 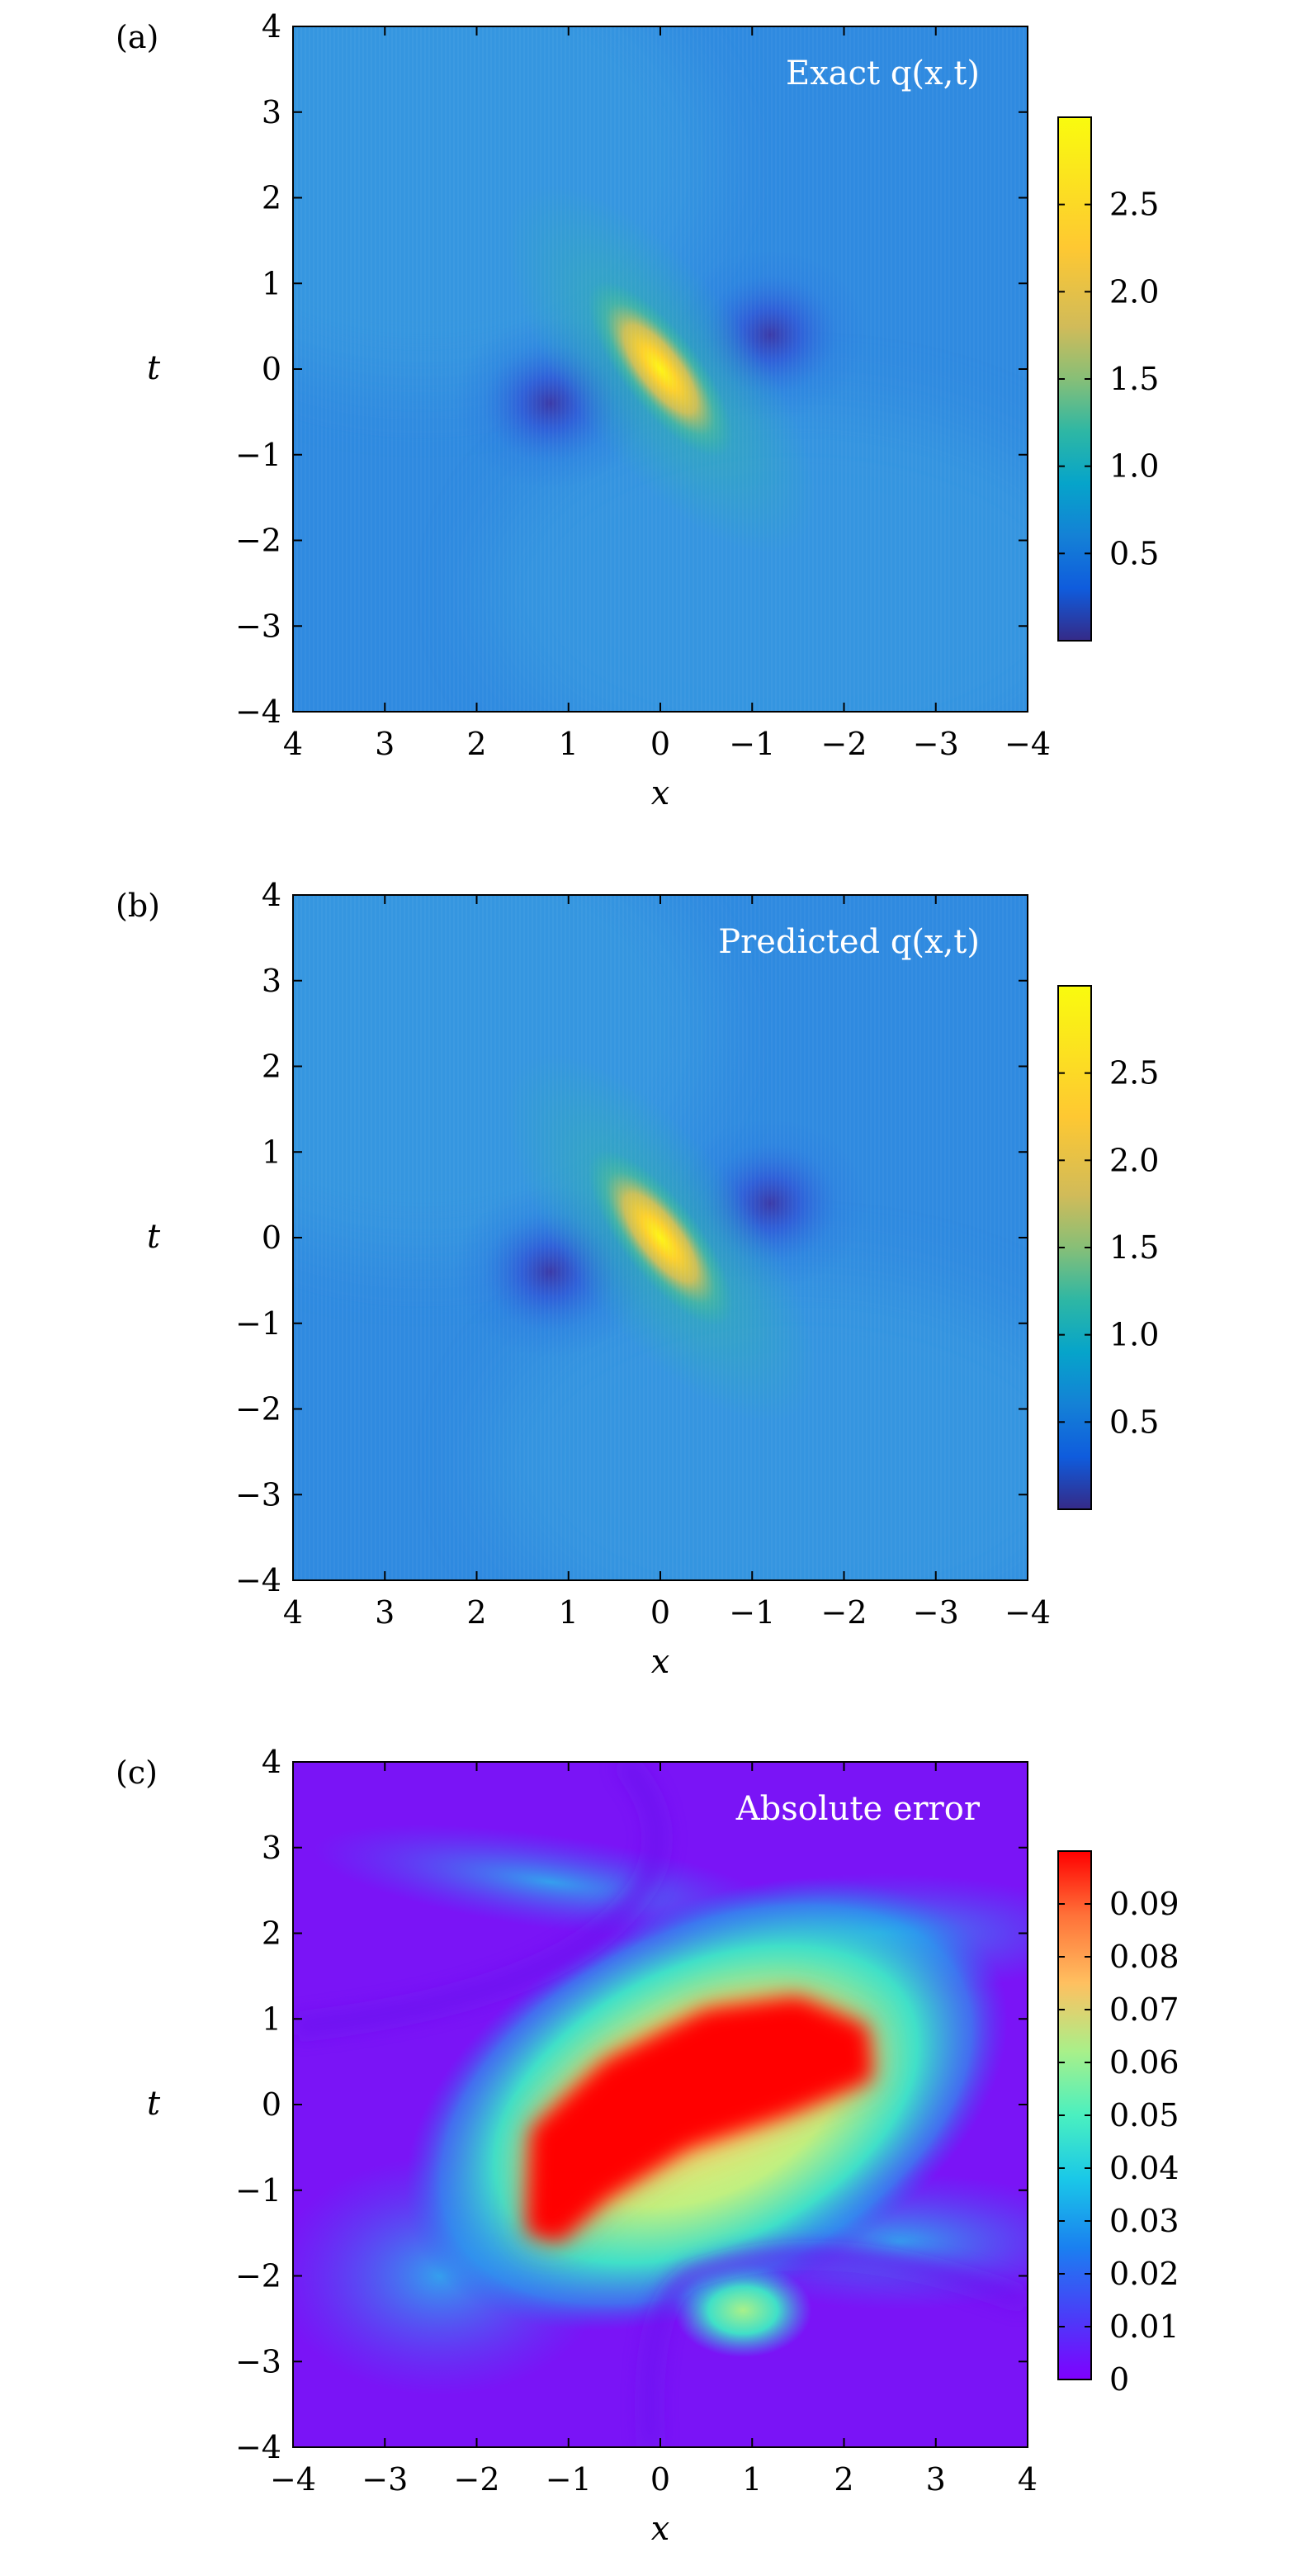 I want to click on colorbar-tick-label: 0.07, so click(x=1144, y=2009).